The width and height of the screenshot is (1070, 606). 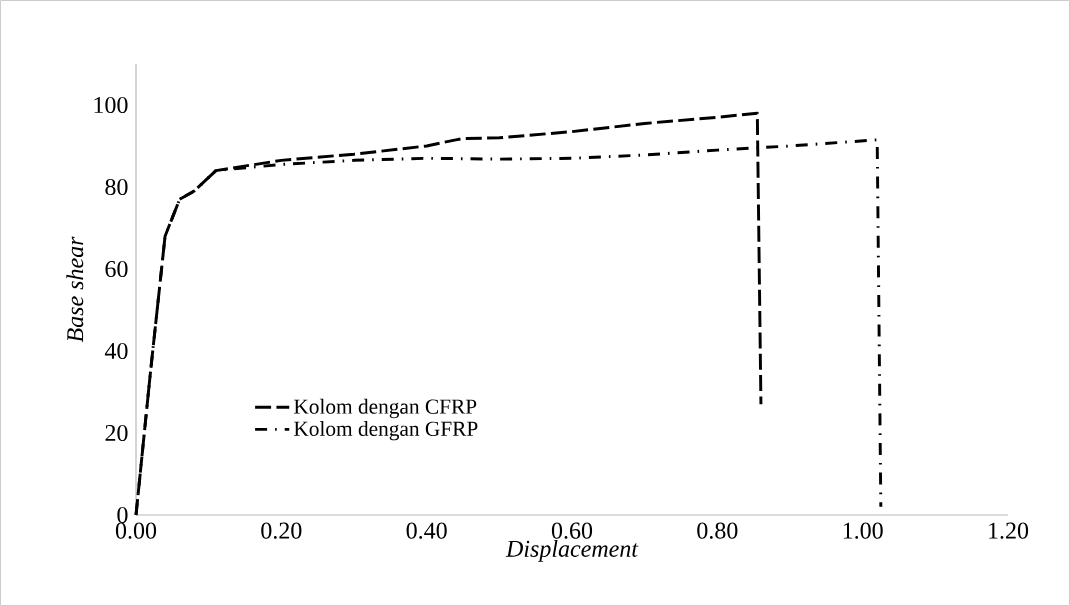 I want to click on y-tick-label: 60, so click(x=116, y=269).